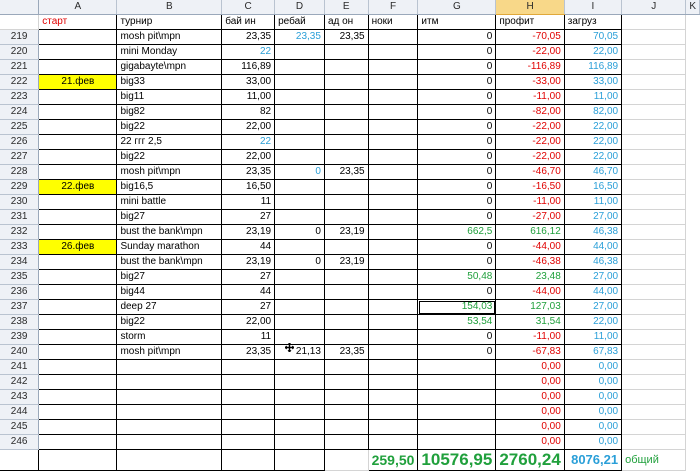  Describe the element at coordinates (78, 247) in the screenshot. I see `start-date-cell: 26.фев` at that location.